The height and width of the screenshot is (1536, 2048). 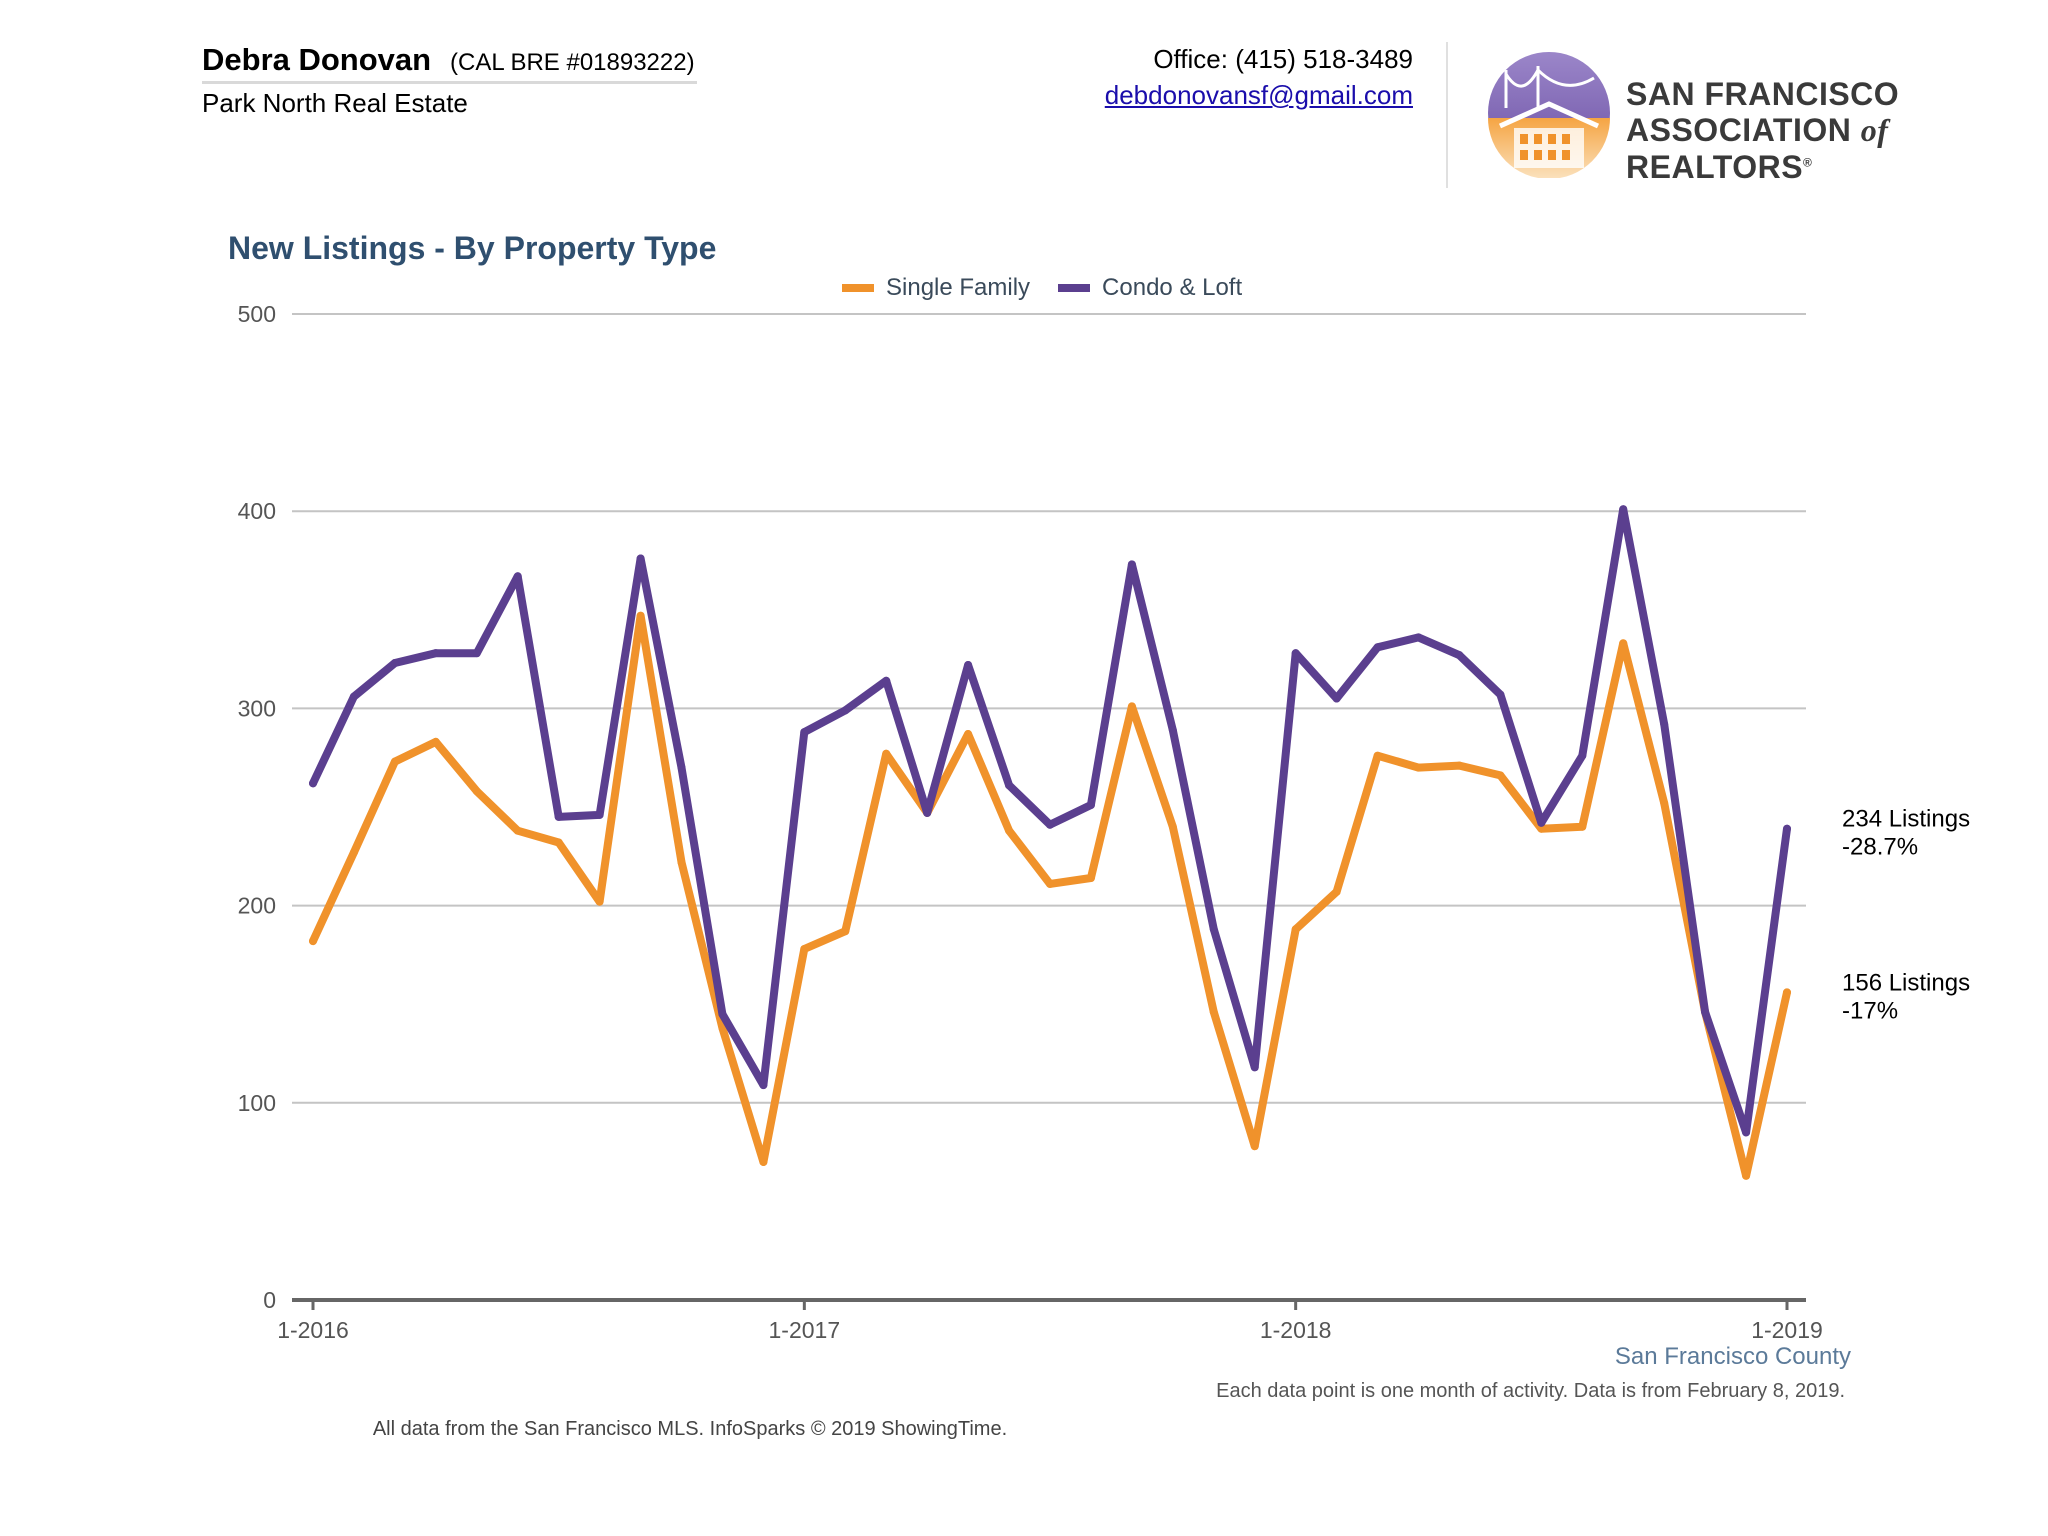 What do you see at coordinates (317, 59) in the screenshot?
I see `agent-name: Debra Donovan` at bounding box center [317, 59].